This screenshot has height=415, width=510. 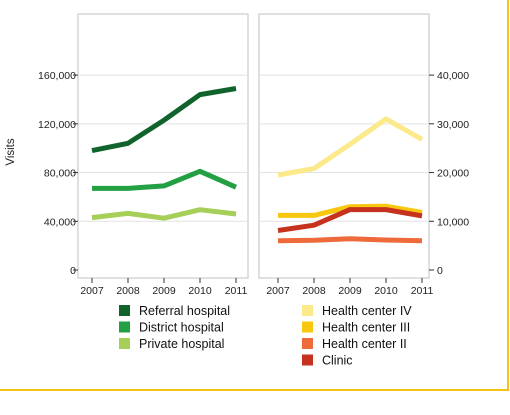 I want to click on legend-label-health-center-iii: Health center III, so click(x=366, y=328).